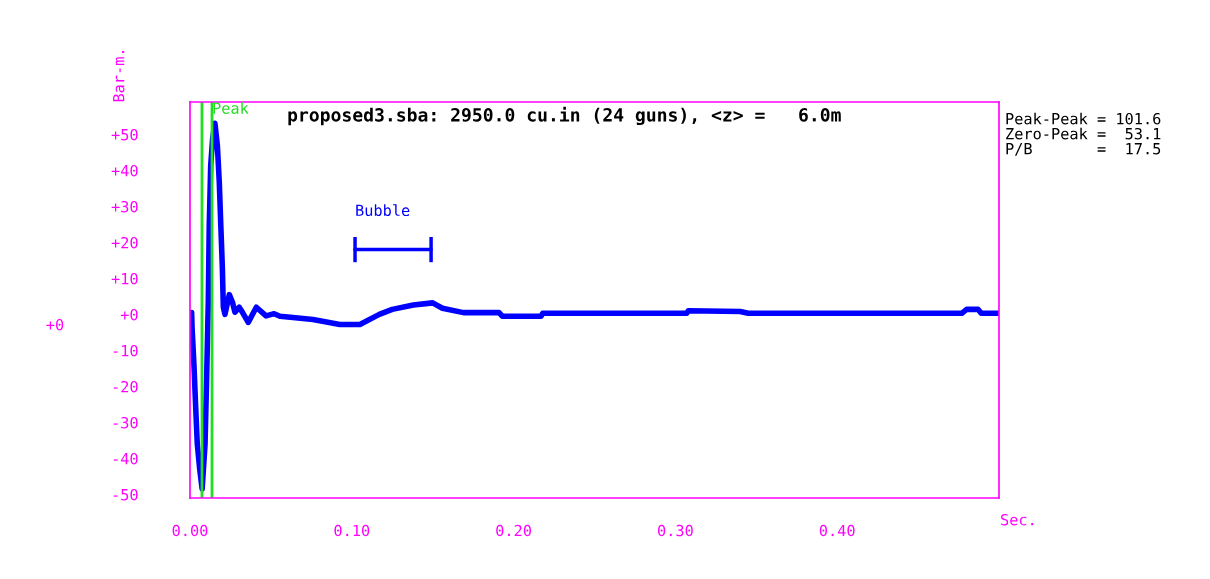 The height and width of the screenshot is (579, 1210). What do you see at coordinates (125, 350) in the screenshot?
I see `y-tick-label: -10` at bounding box center [125, 350].